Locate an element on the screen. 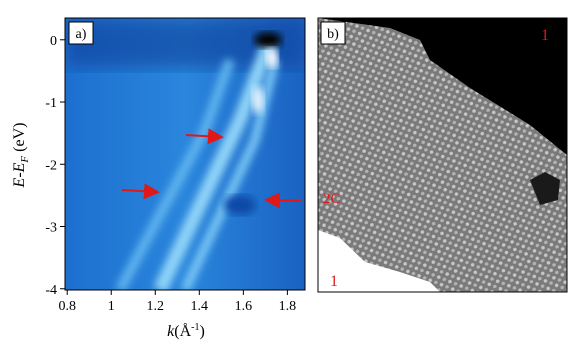  x-tick-label: 0.8 is located at coordinates (67, 306).